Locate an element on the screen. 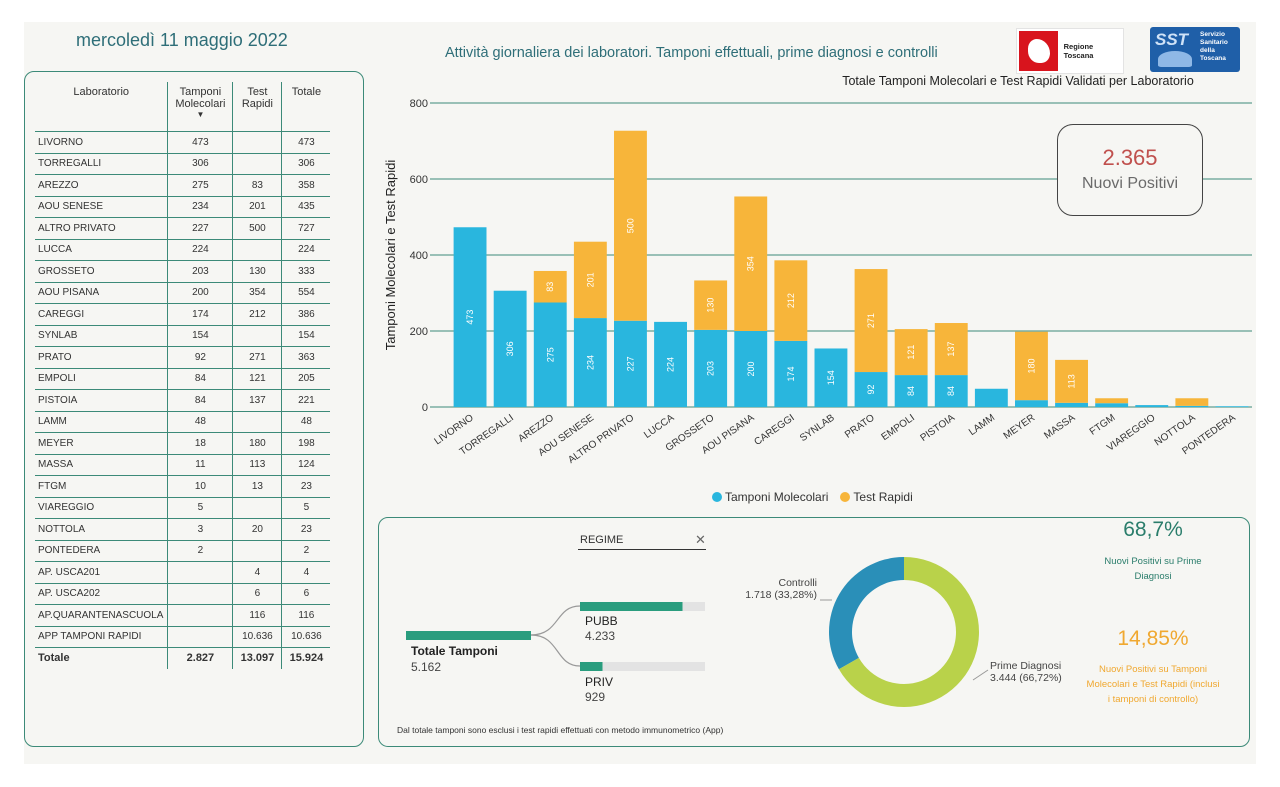 The image size is (1280, 787). cell-molecolari is located at coordinates (200, 594).